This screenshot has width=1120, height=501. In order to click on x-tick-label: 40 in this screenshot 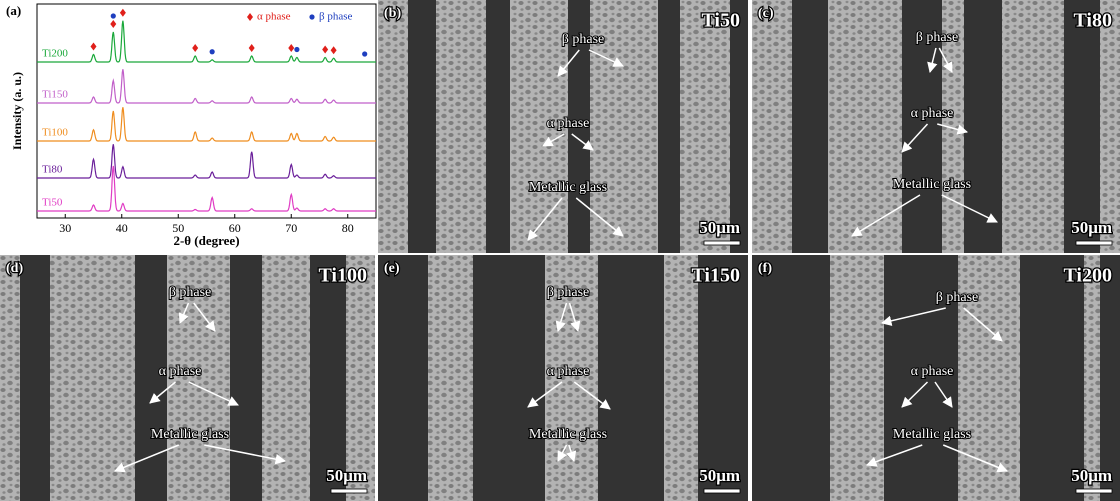, I will do `click(122, 228)`.